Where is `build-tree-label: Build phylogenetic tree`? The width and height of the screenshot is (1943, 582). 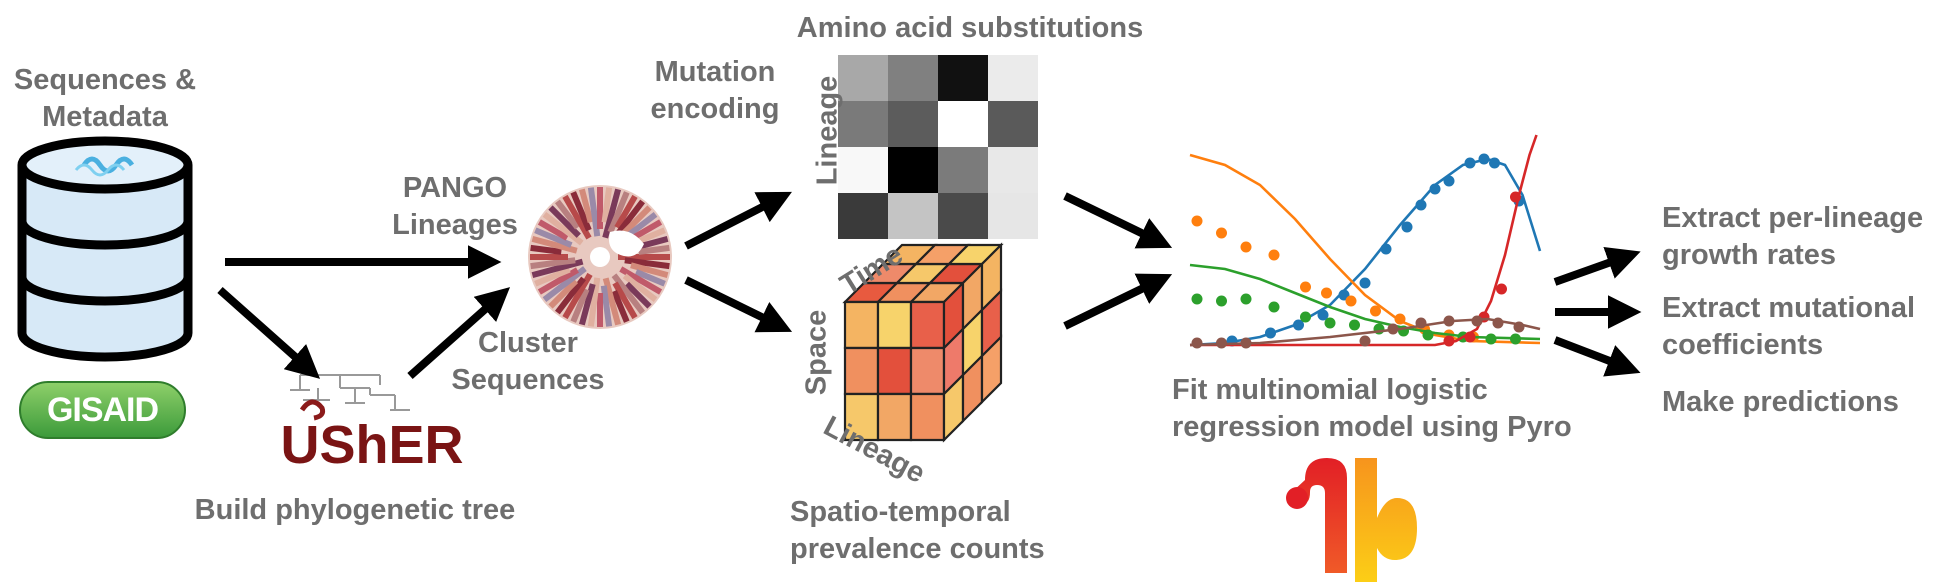
build-tree-label: Build phylogenetic tree is located at coordinates (355, 510).